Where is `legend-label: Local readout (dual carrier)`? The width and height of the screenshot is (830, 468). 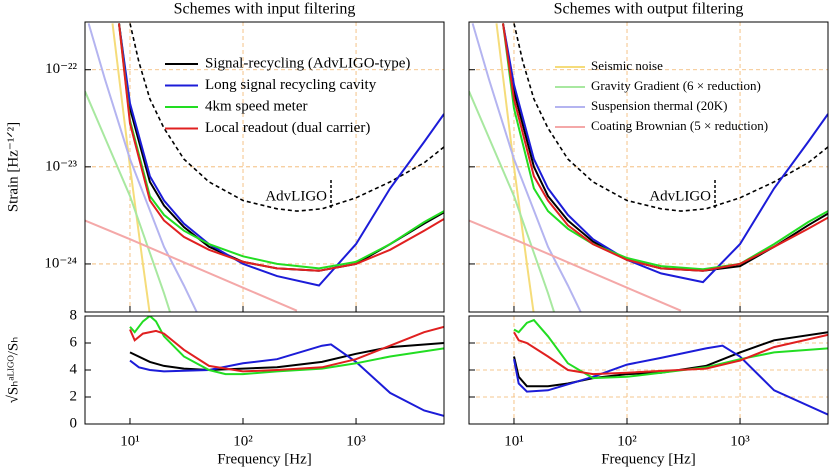
legend-label: Local readout (dual carrier) is located at coordinates (287, 128).